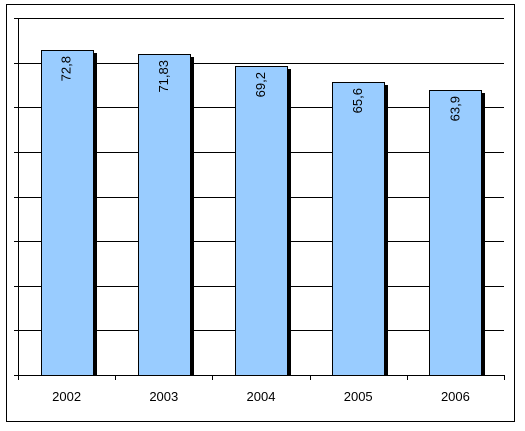  What do you see at coordinates (66, 68) in the screenshot?
I see `data-label: 72,8` at bounding box center [66, 68].